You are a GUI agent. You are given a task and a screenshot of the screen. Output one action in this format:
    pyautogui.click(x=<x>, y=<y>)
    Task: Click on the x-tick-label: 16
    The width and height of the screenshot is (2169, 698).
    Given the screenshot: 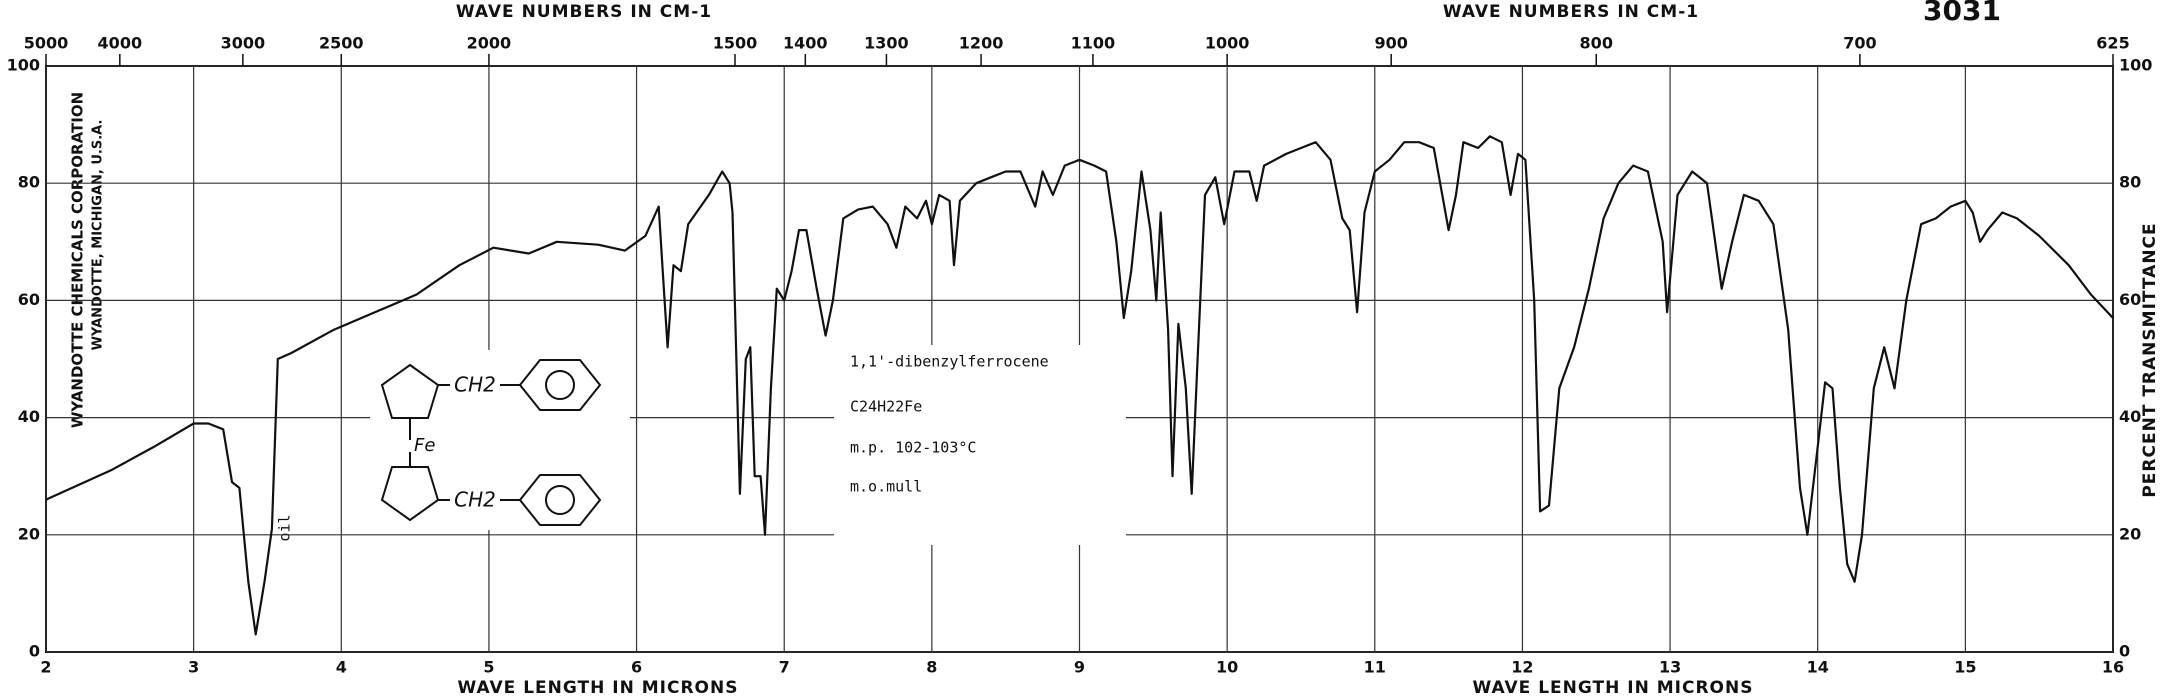 What is the action you would take?
    pyautogui.click(x=2113, y=667)
    